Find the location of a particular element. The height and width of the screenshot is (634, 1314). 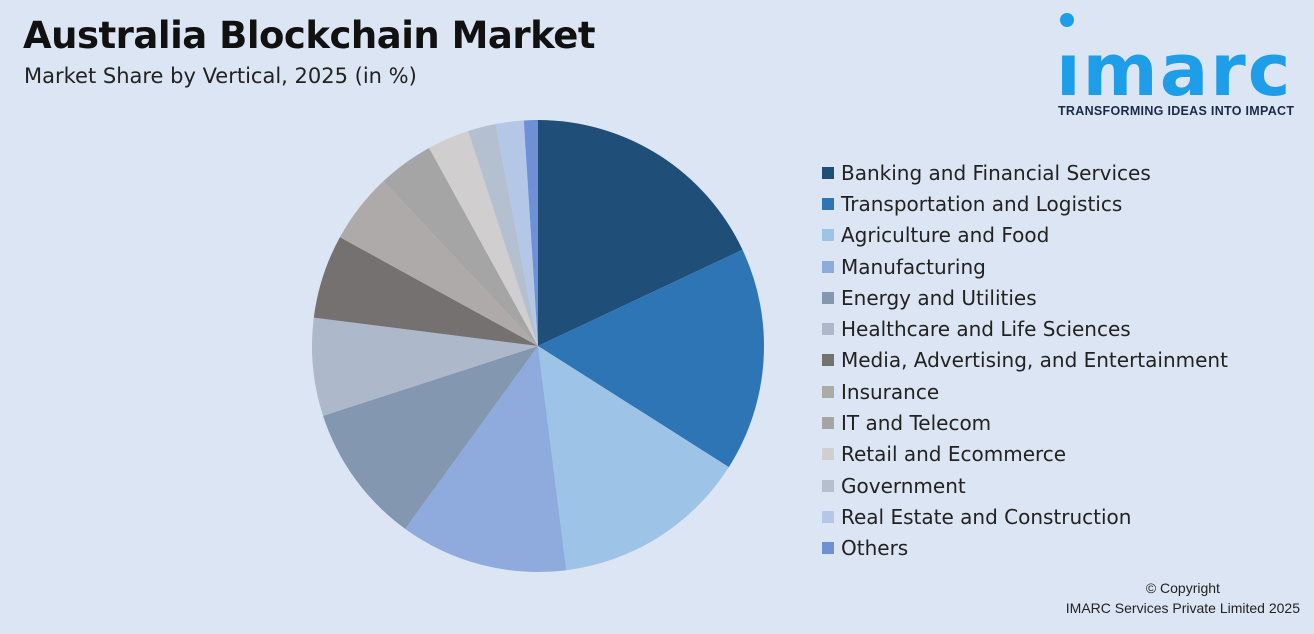

legend-label: Insurance is located at coordinates (890, 391).